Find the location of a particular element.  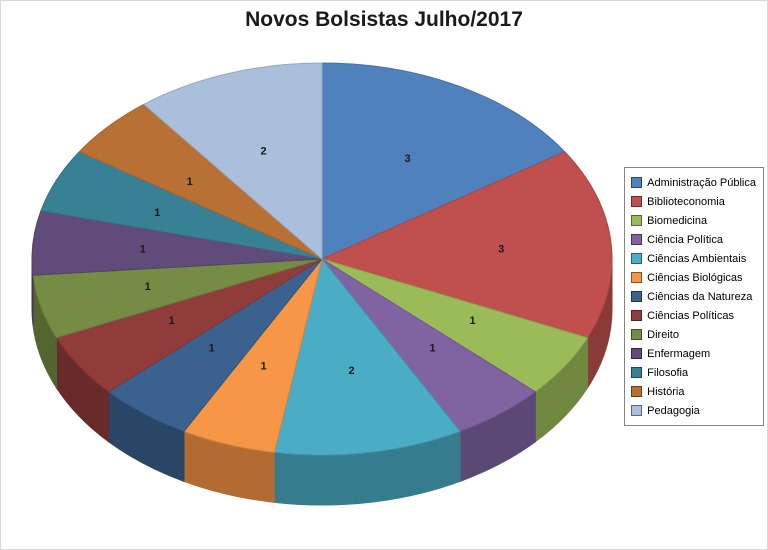

legend-item: Direito is located at coordinates (693, 334).